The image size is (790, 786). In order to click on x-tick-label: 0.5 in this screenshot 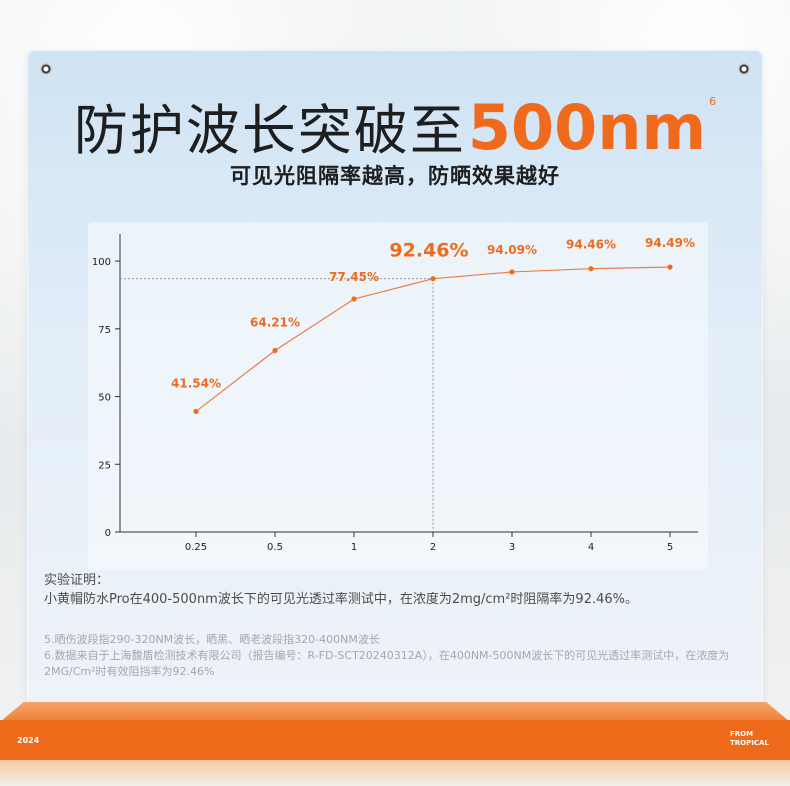, I will do `click(275, 547)`.